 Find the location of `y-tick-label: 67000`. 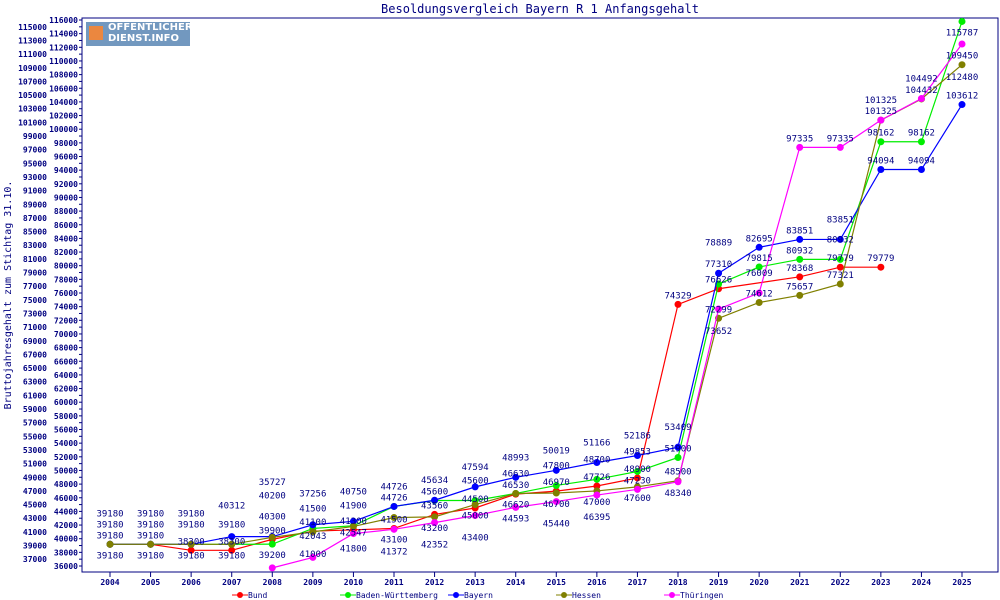

y-tick-label: 67000 is located at coordinates (35, 354).